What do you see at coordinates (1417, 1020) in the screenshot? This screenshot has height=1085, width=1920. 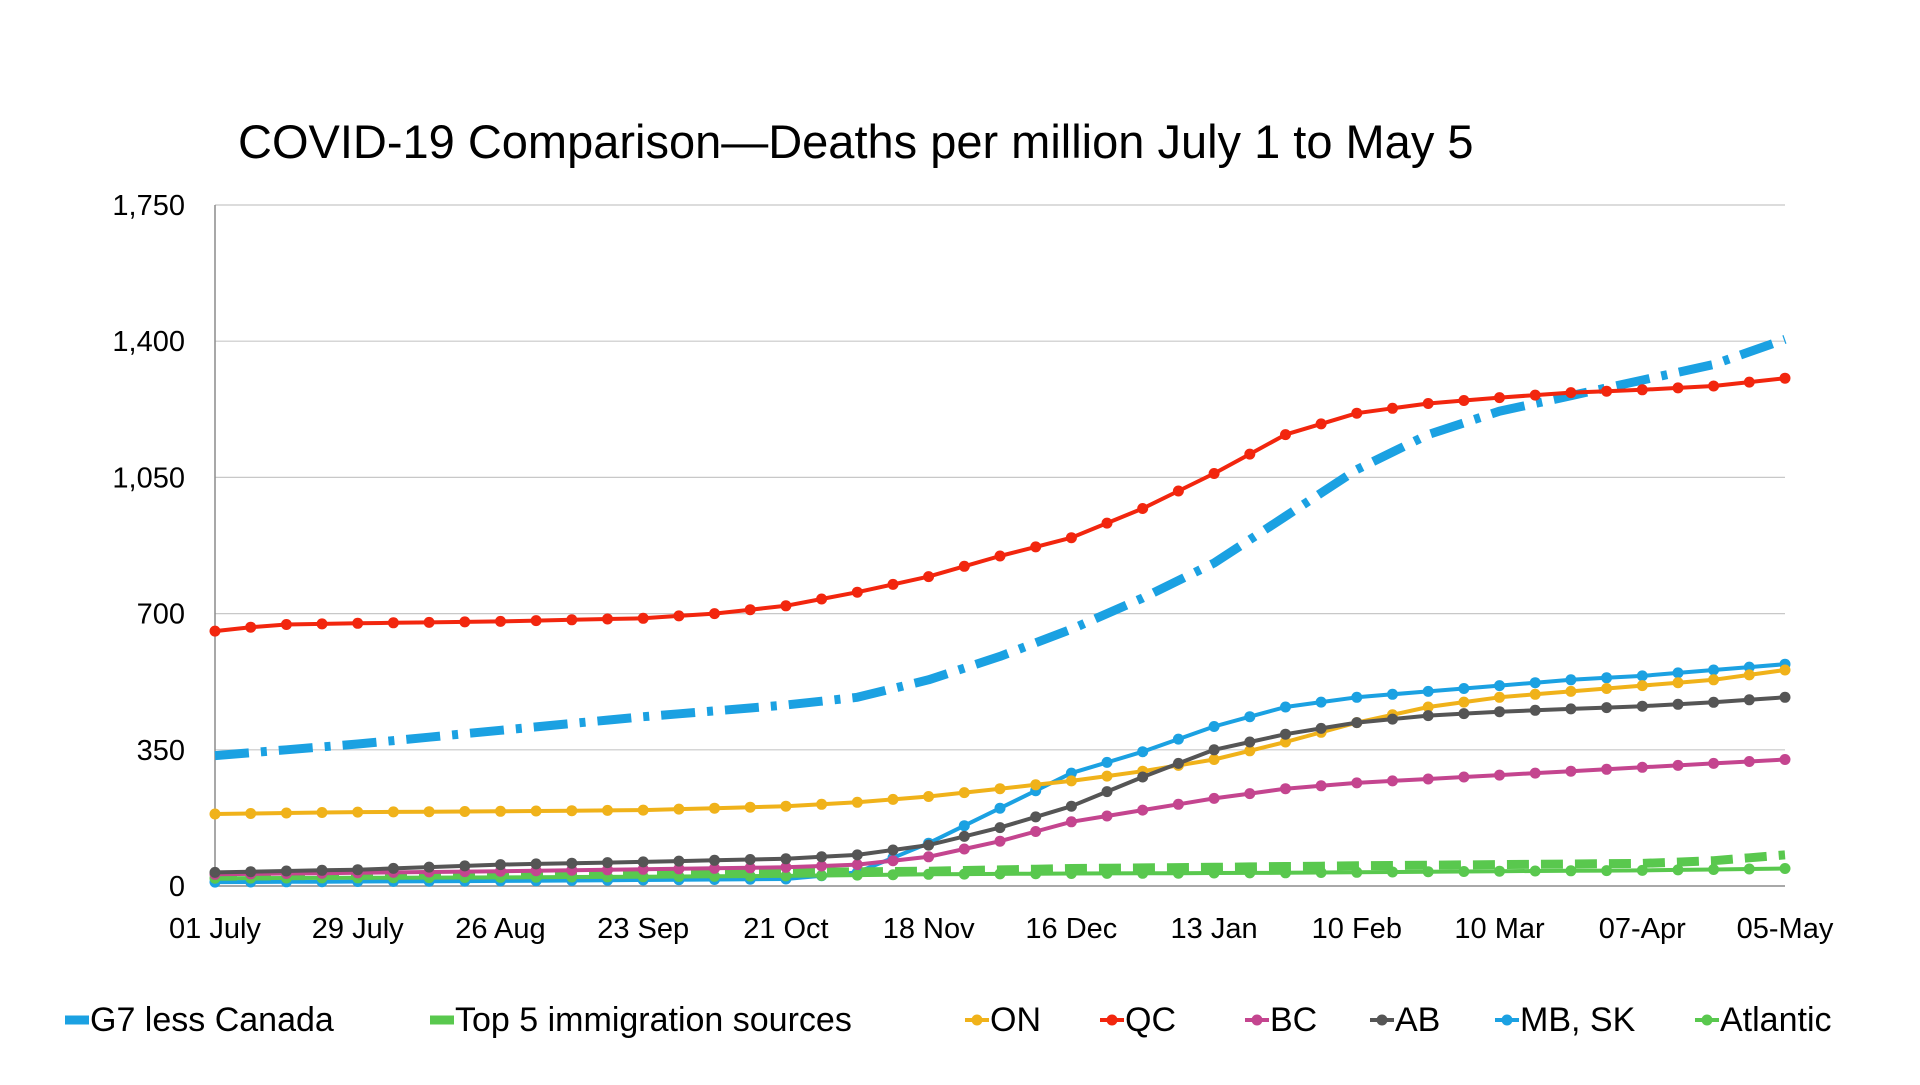 I see `legend-label: AB` at bounding box center [1417, 1020].